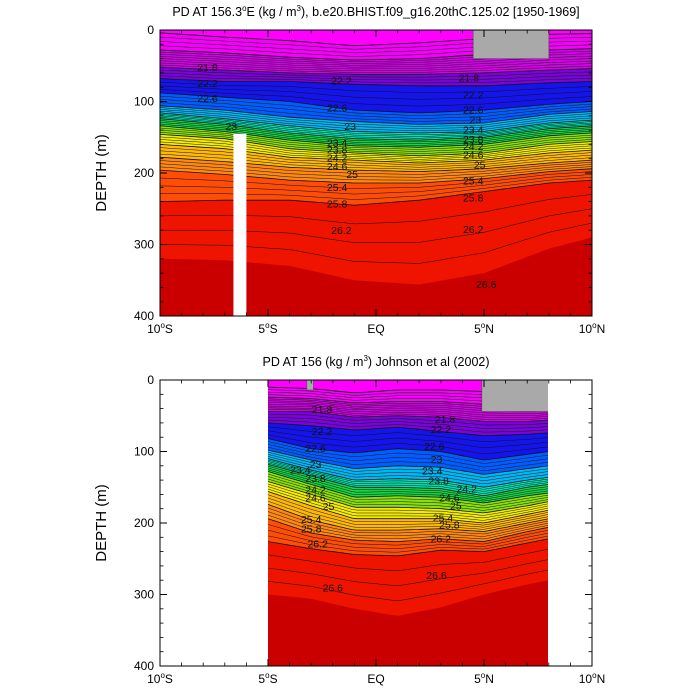 This screenshot has width=700, height=700. Describe the element at coordinates (316, 465) in the screenshot. I see `contour-label: 23` at that location.